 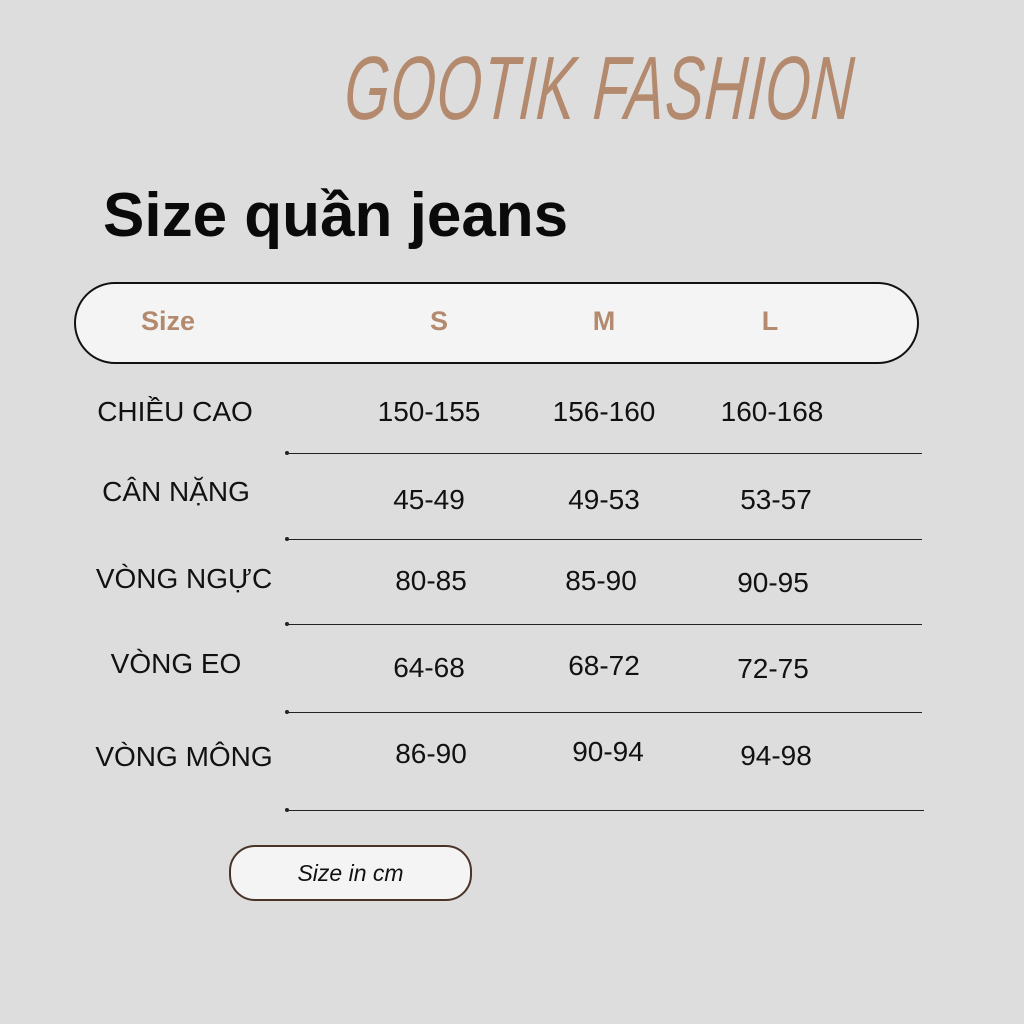 I want to click on row-label: CÂN NẶNG, so click(x=176, y=491).